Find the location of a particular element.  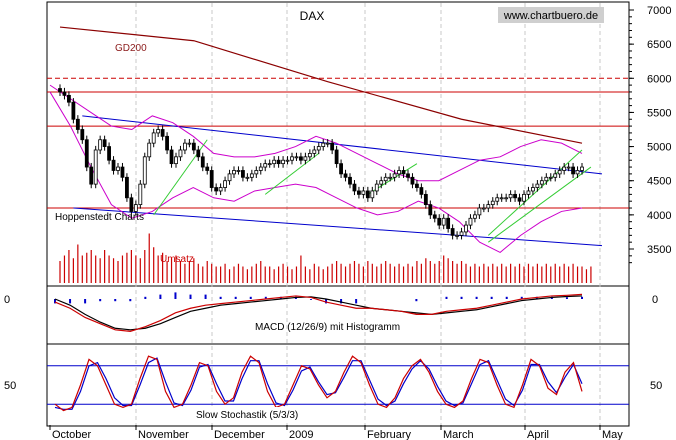

lower-trendline is located at coordinates (338, 227).